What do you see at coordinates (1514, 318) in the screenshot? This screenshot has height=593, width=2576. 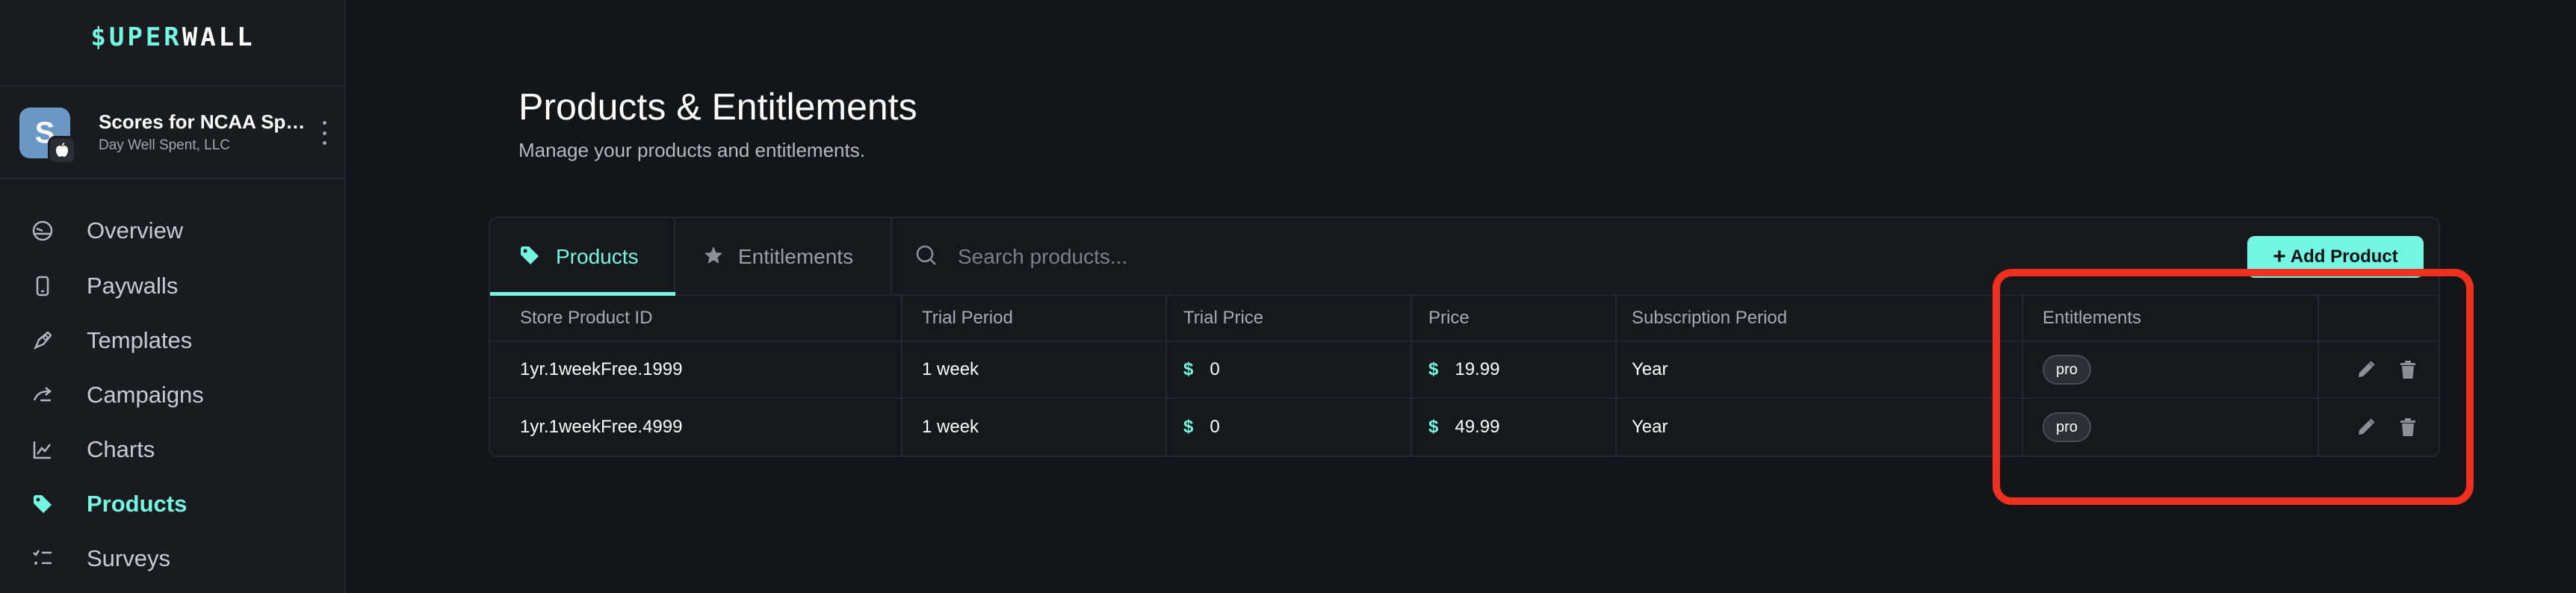 I see `column-header: Price` at bounding box center [1514, 318].